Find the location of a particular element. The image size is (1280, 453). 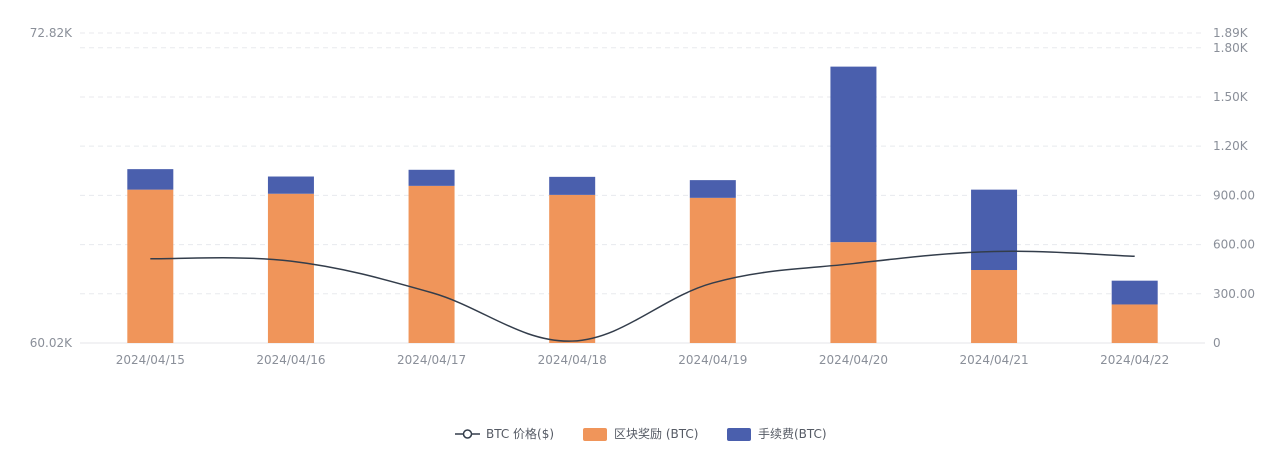

legend-label-price: BTC 价格($) is located at coordinates (520, 433).